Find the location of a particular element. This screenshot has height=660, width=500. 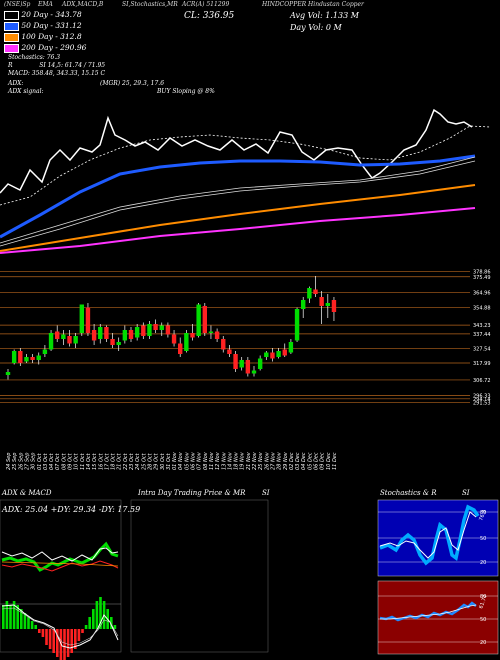

adx-readout: ADX: 25.04 +DY: 29.34 -DY: 17.59 is located at coordinates (71, 509).